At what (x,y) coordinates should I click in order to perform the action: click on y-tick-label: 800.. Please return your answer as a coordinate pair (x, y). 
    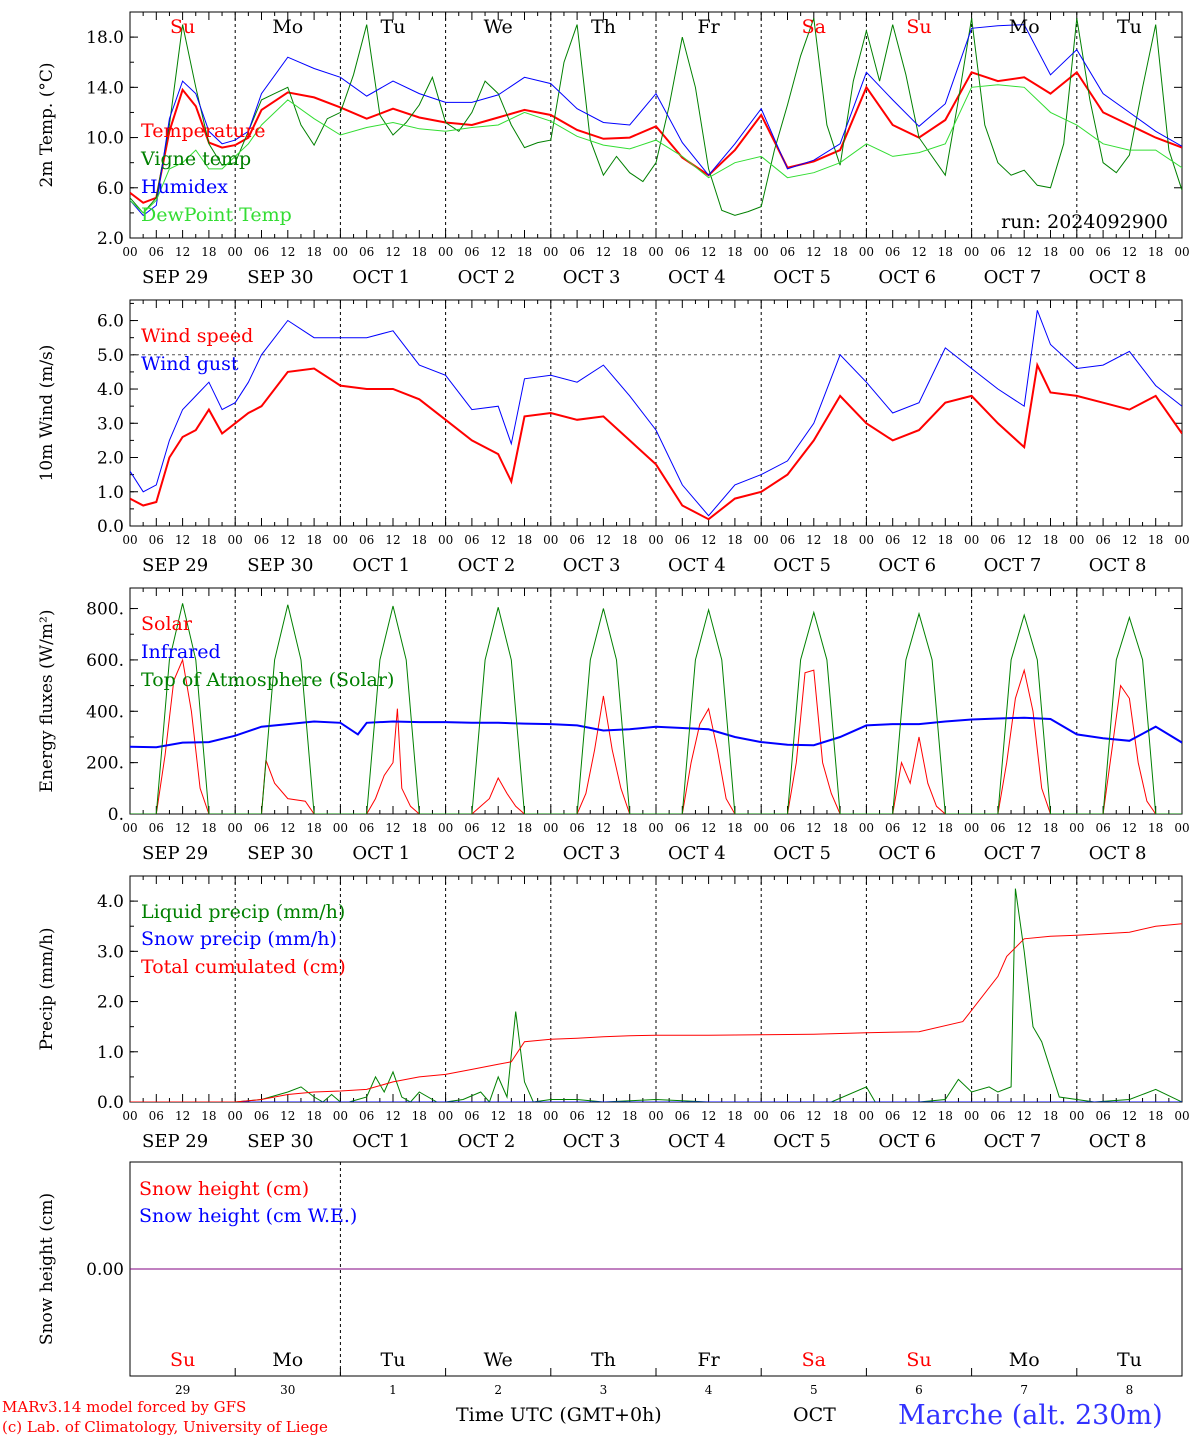
    Looking at the image, I should click on (105, 610).